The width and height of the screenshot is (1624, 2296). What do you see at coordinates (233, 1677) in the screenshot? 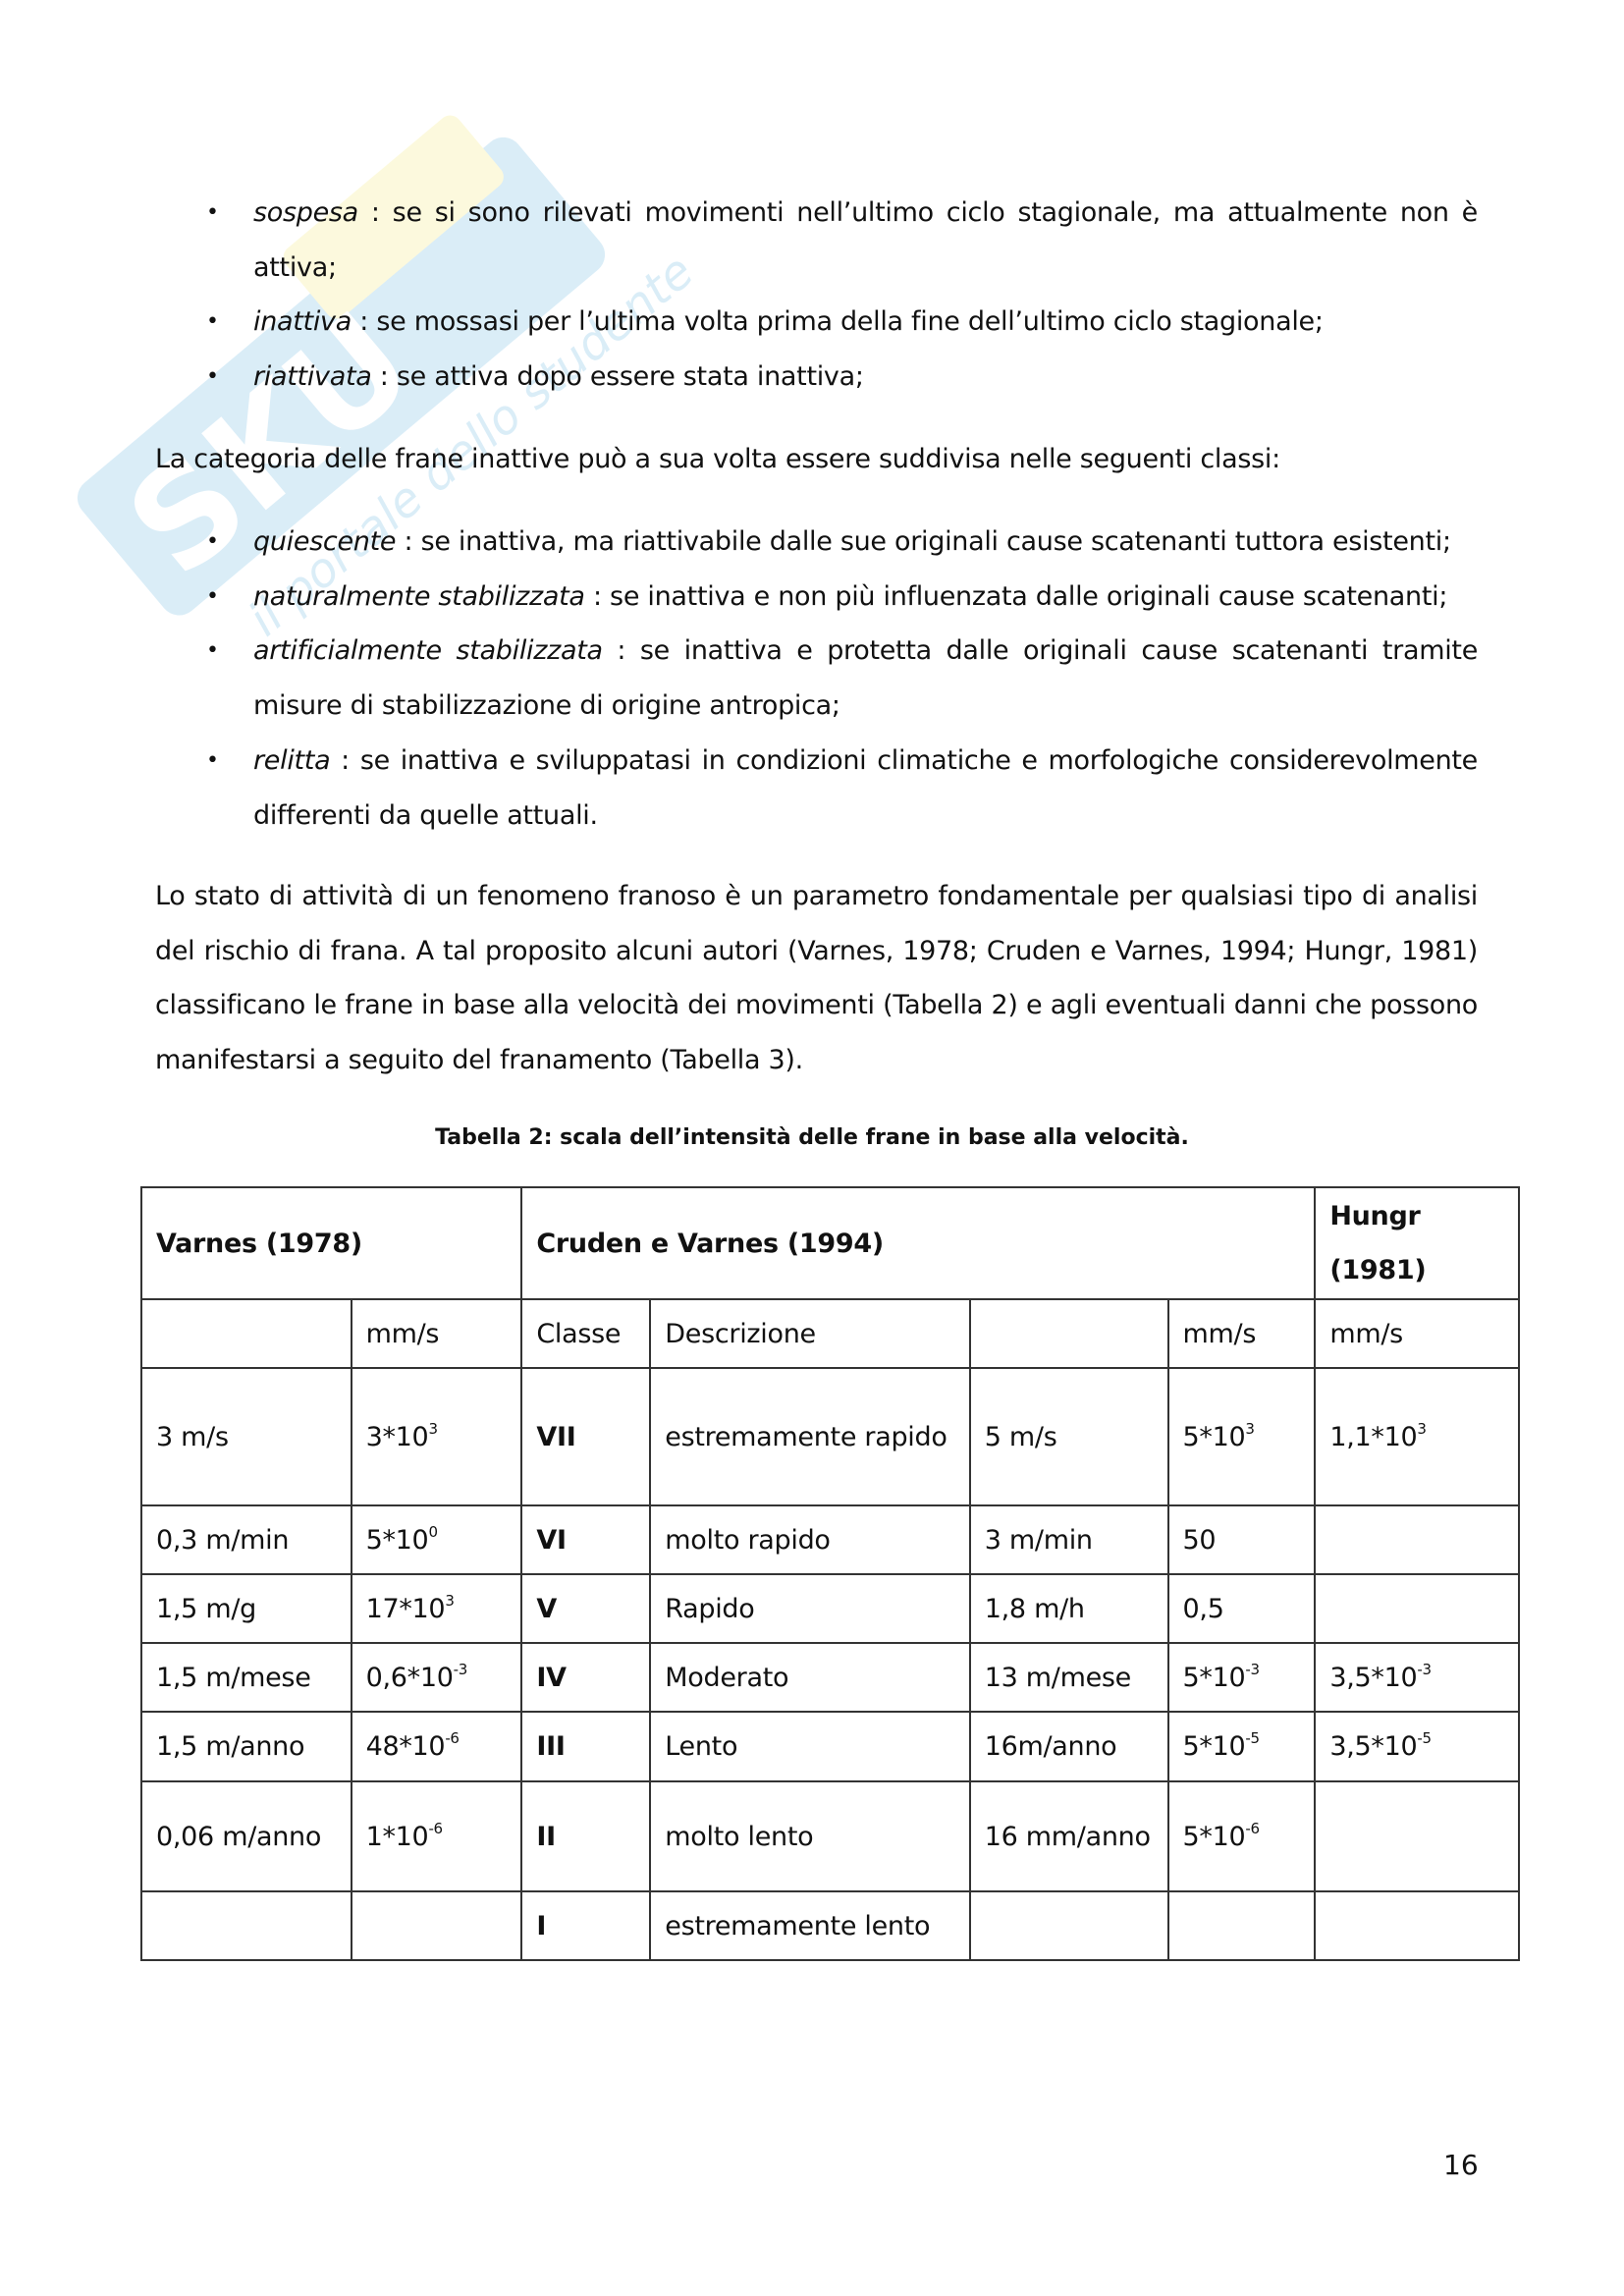
I see `cell-value: 1,5 m/mese` at bounding box center [233, 1677].